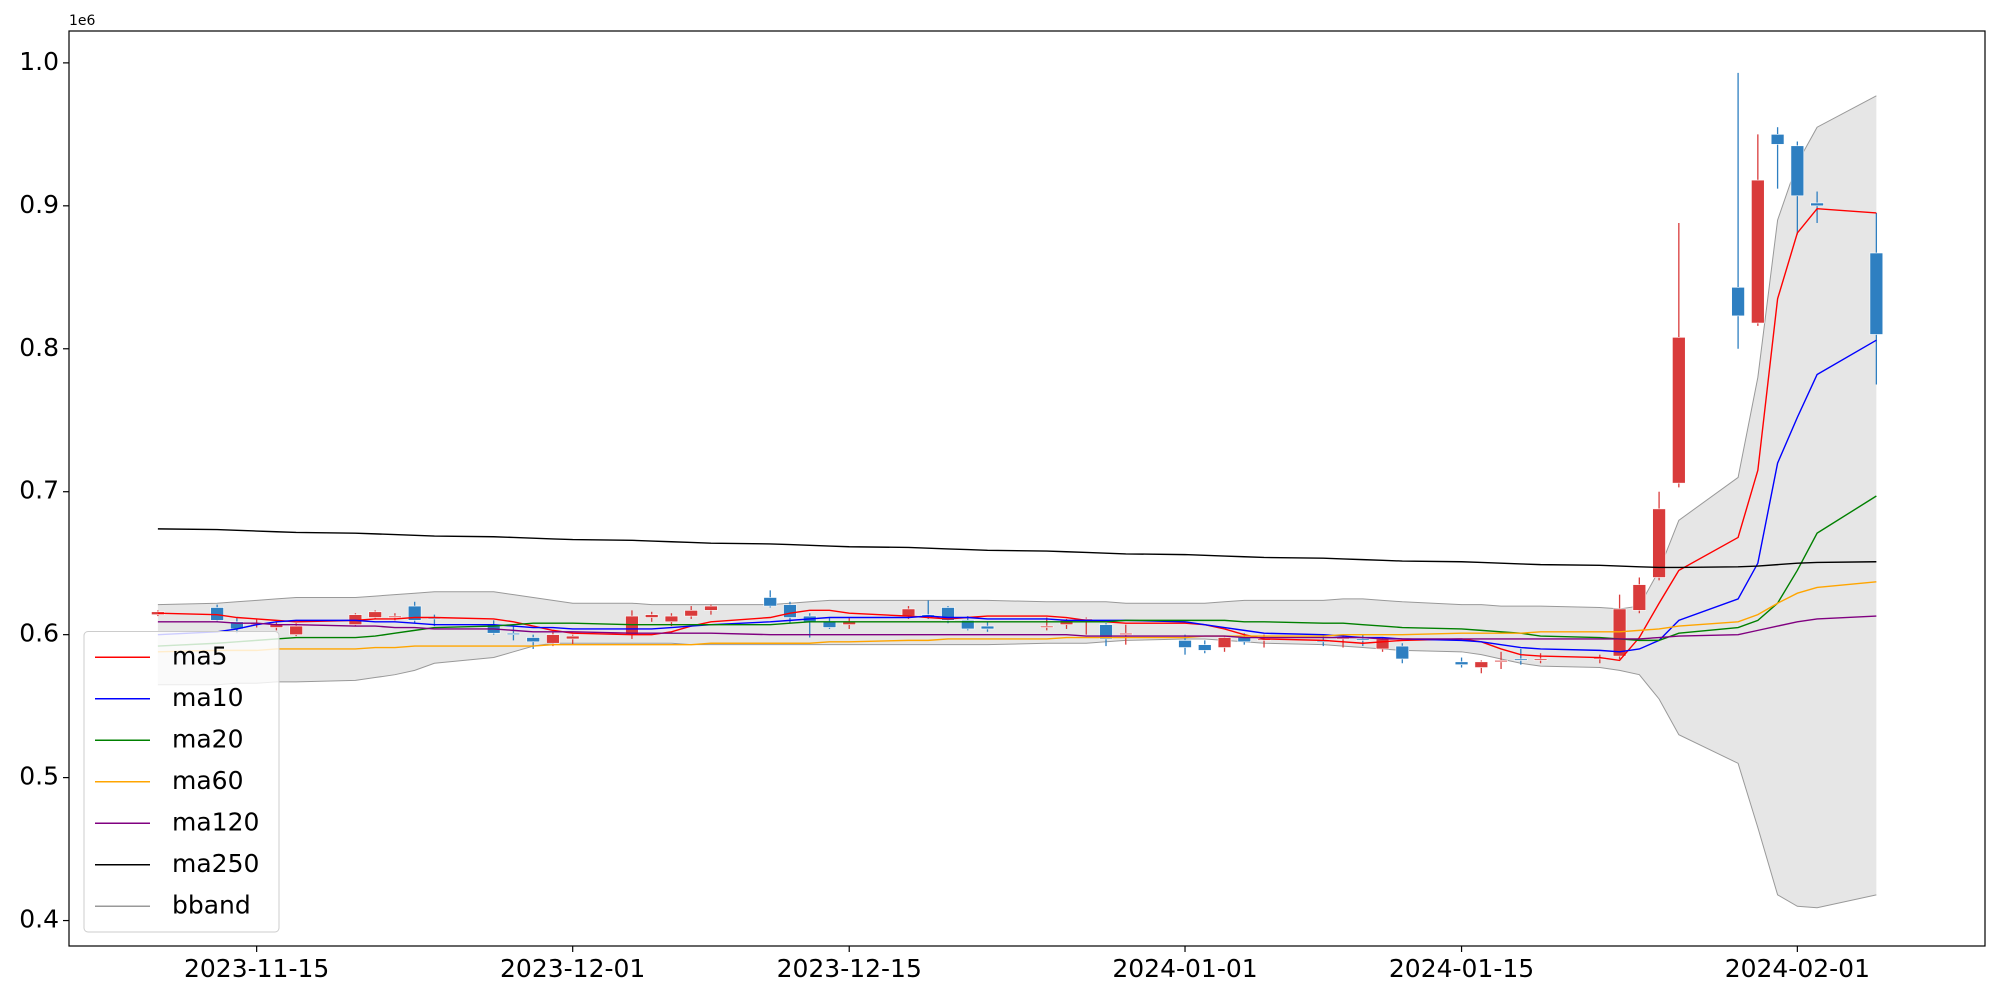  Describe the element at coordinates (1797, 968) in the screenshot. I see `x-tick-label: 2024-02-01` at that location.